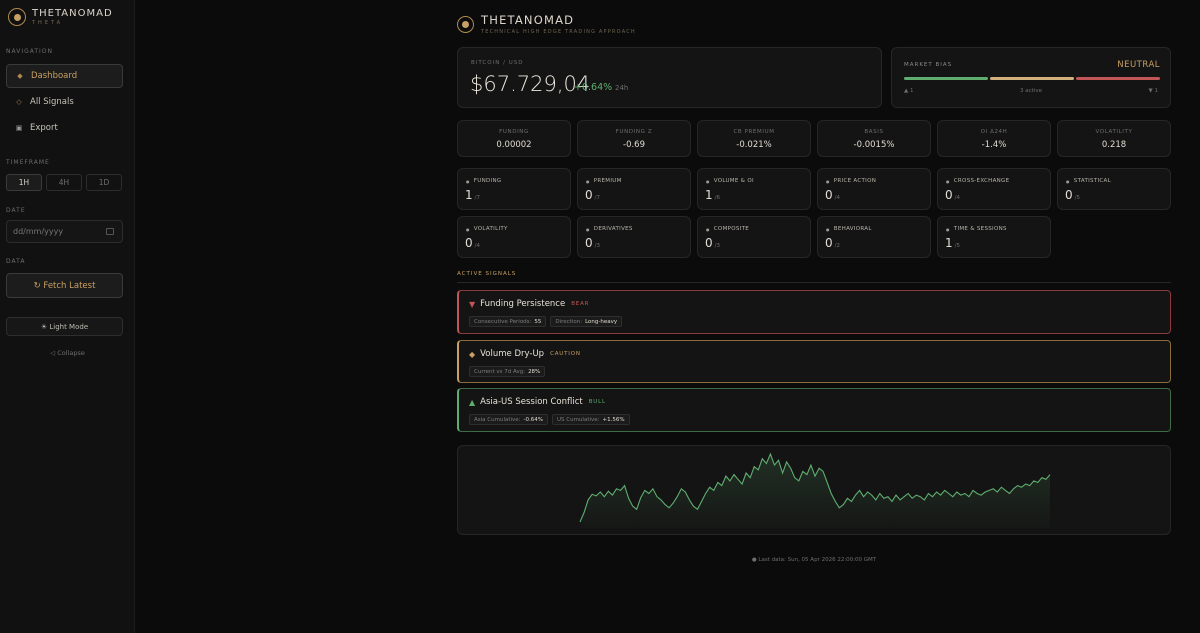  What do you see at coordinates (110, 231) in the screenshot?
I see `calendar-icon` at bounding box center [110, 231].